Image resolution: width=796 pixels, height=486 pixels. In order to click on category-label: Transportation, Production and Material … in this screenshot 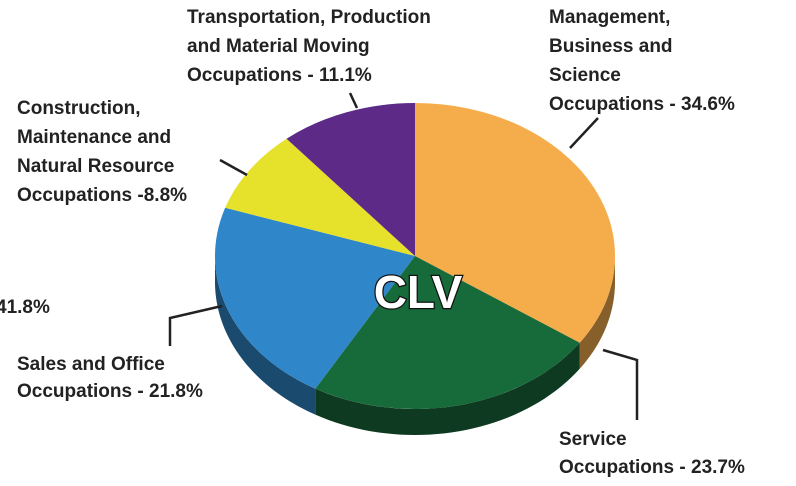, I will do `click(309, 46)`.